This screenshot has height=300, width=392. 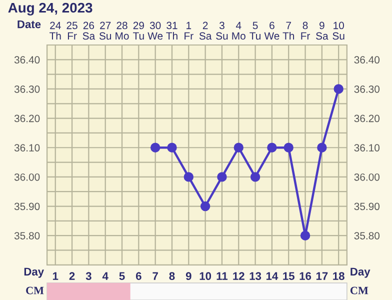 I want to click on text: 29 Tu, so click(x=138, y=31).